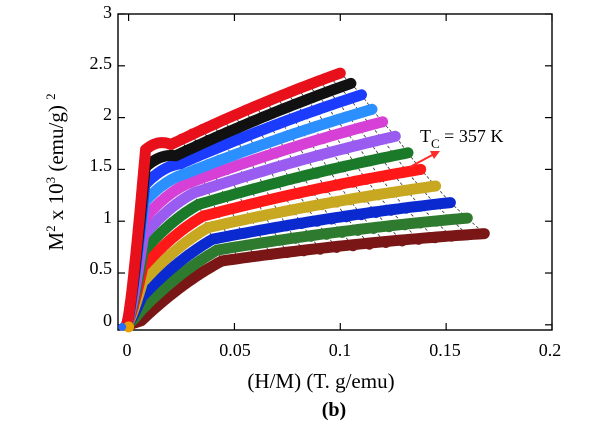  What do you see at coordinates (127, 350) in the screenshot?
I see `x-tick-label: 0` at bounding box center [127, 350].